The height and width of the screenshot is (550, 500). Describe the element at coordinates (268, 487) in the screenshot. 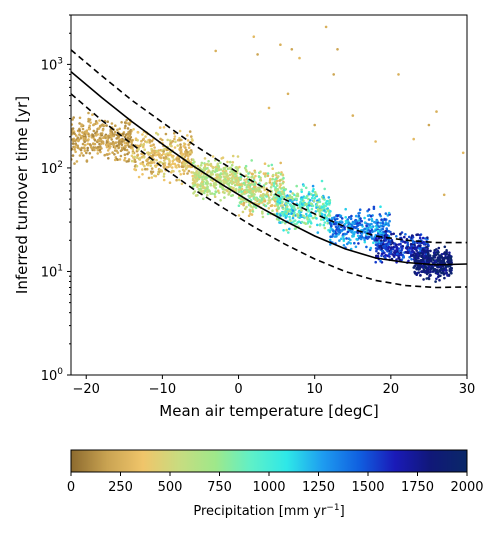

I see `colorbar-tick-label: 1000` at that location.